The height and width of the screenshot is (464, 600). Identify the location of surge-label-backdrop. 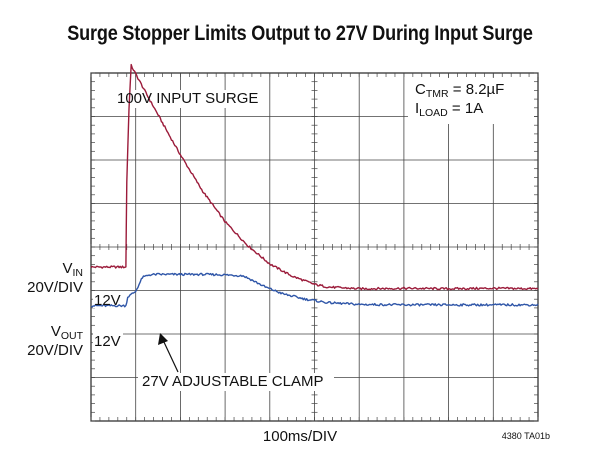
(189, 99).